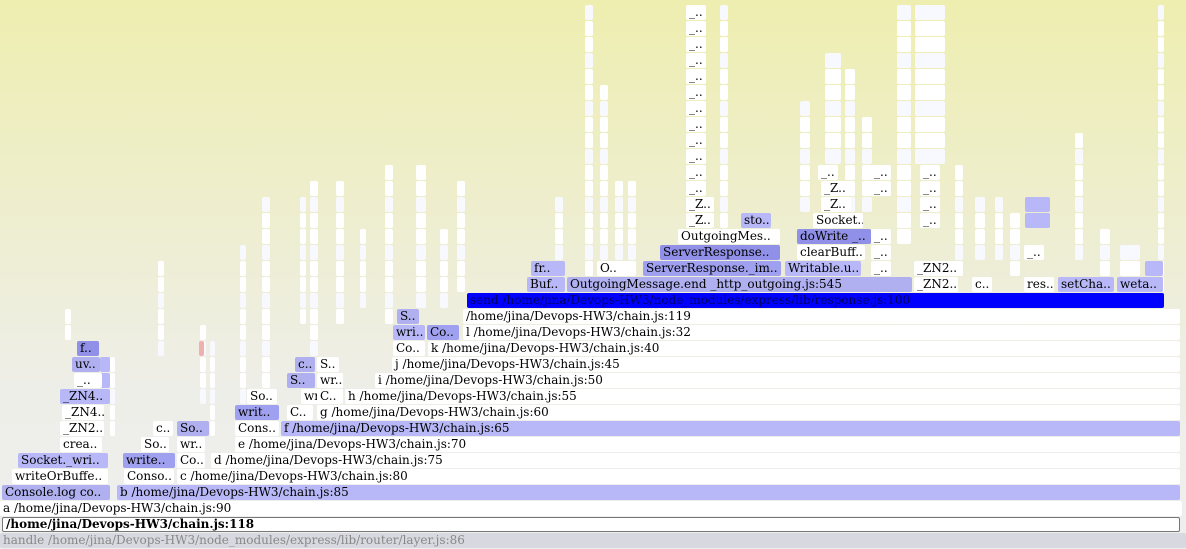 This screenshot has height=549, width=1186. What do you see at coordinates (712, 268) in the screenshot?
I see `frame: ServerResponse._im..` at bounding box center [712, 268].